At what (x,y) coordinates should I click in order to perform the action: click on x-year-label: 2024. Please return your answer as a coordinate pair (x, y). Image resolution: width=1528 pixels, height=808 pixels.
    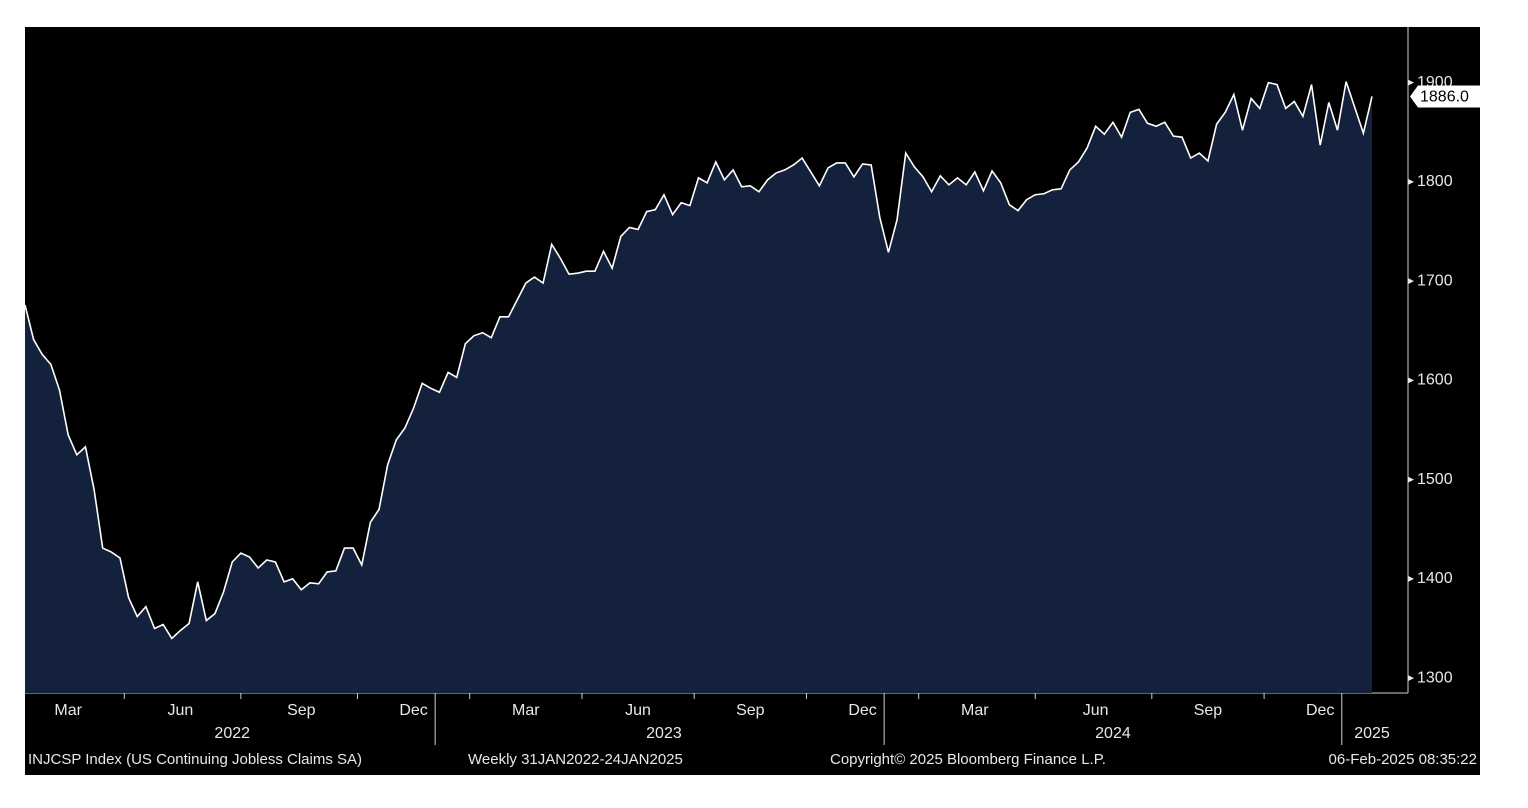
    Looking at the image, I should click on (1113, 733).